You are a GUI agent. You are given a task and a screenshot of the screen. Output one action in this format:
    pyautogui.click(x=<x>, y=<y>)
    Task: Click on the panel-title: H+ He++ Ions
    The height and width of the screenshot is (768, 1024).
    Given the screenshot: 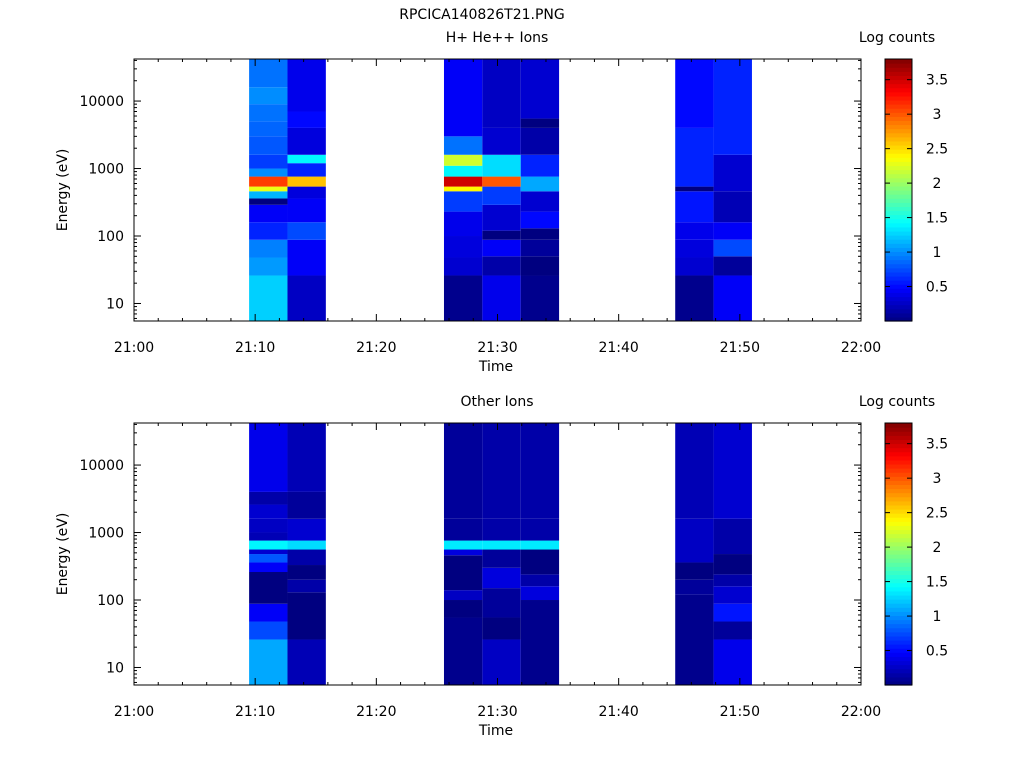 What is the action you would take?
    pyautogui.click(x=497, y=38)
    